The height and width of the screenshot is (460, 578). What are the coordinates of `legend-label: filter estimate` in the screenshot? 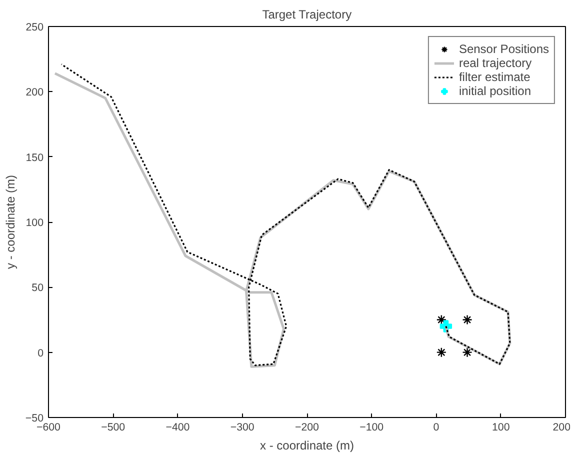 It's located at (494, 77).